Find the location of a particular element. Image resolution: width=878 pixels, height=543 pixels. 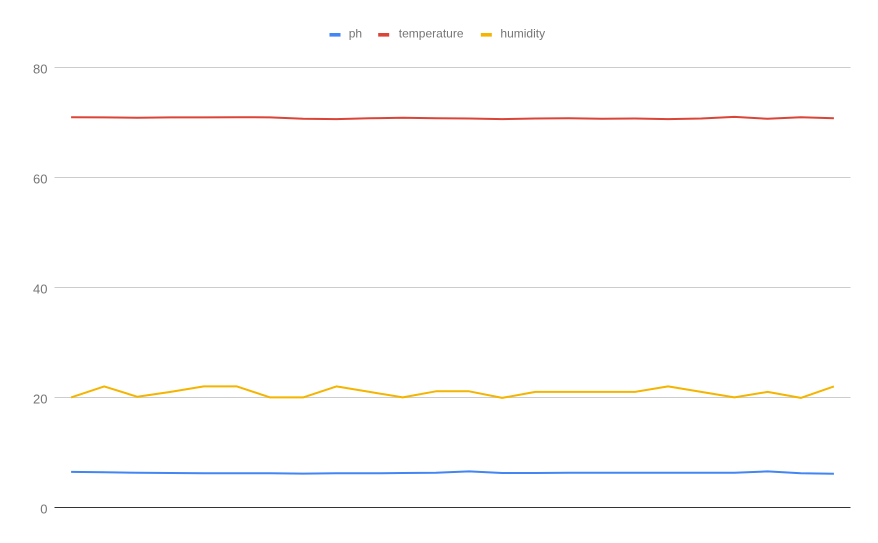

svg-text: temperature is located at coordinates (431, 34).